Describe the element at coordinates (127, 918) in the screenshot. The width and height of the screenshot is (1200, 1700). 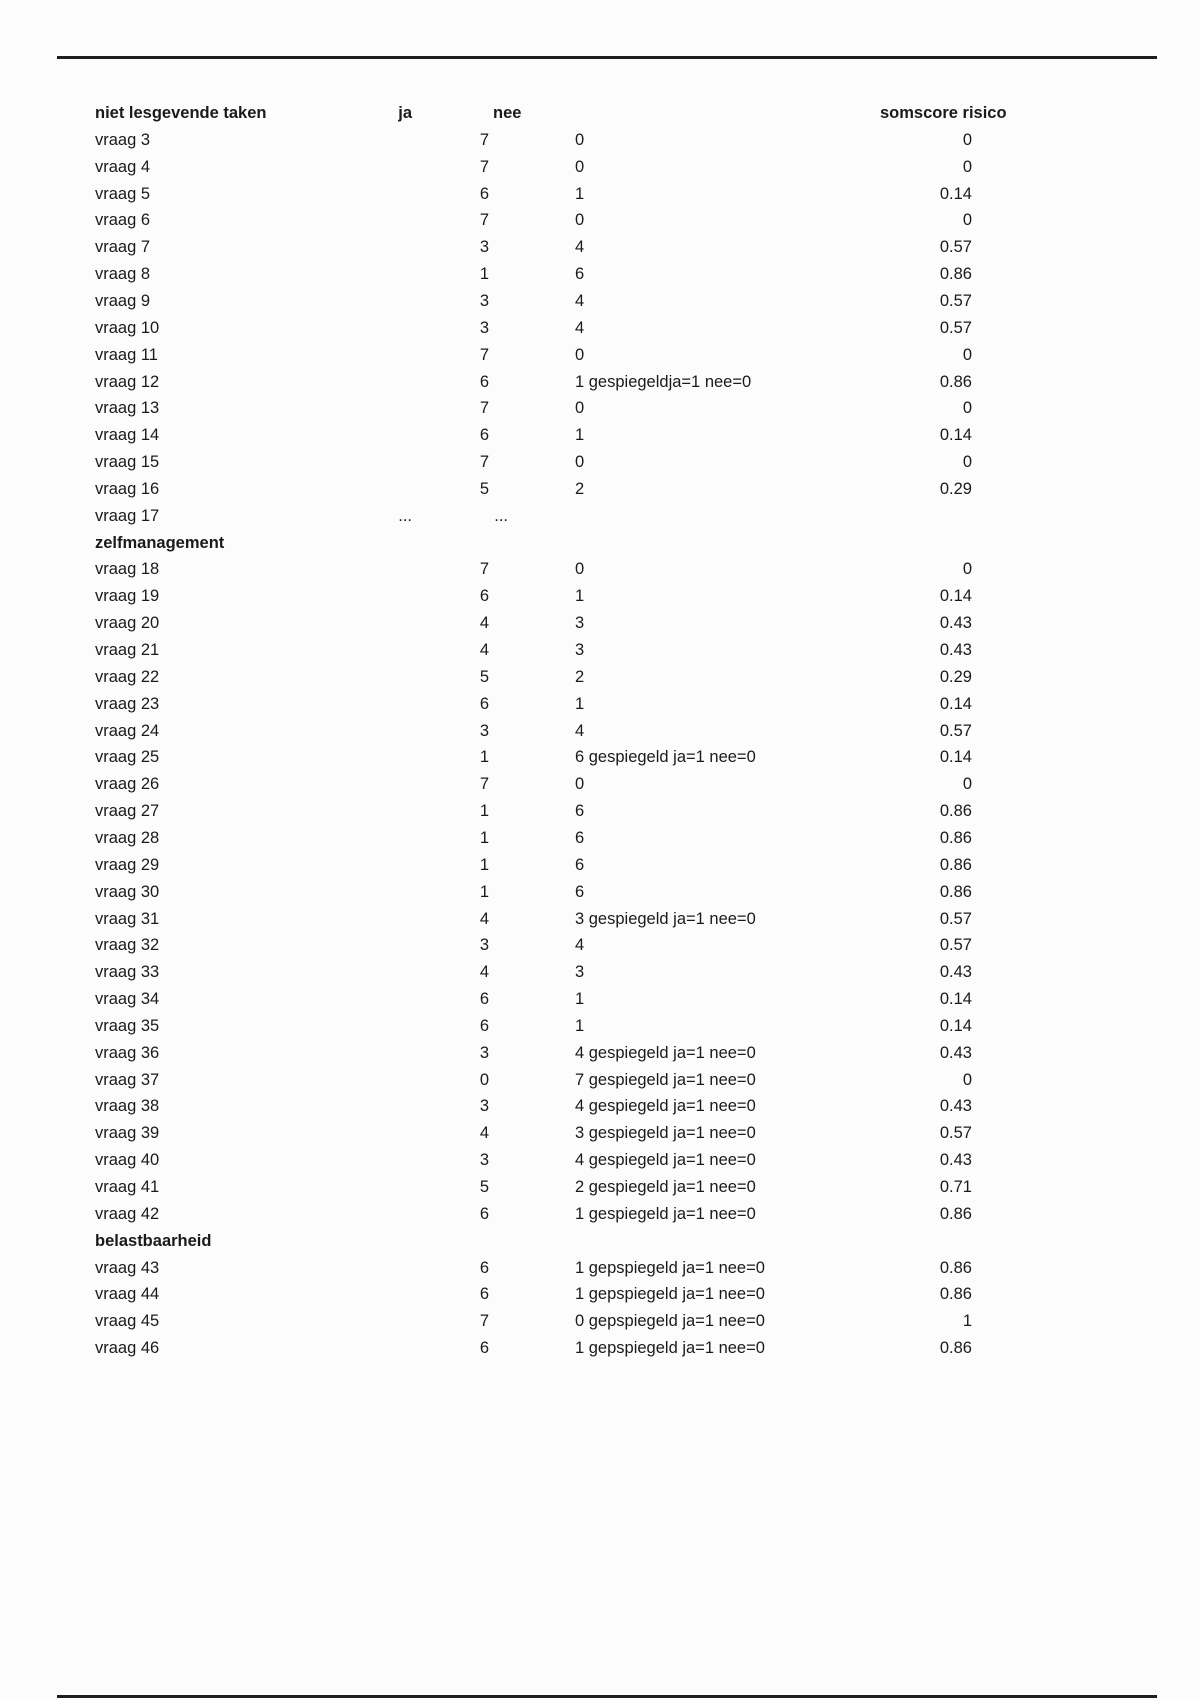
I see `row-label: vraag 31` at that location.